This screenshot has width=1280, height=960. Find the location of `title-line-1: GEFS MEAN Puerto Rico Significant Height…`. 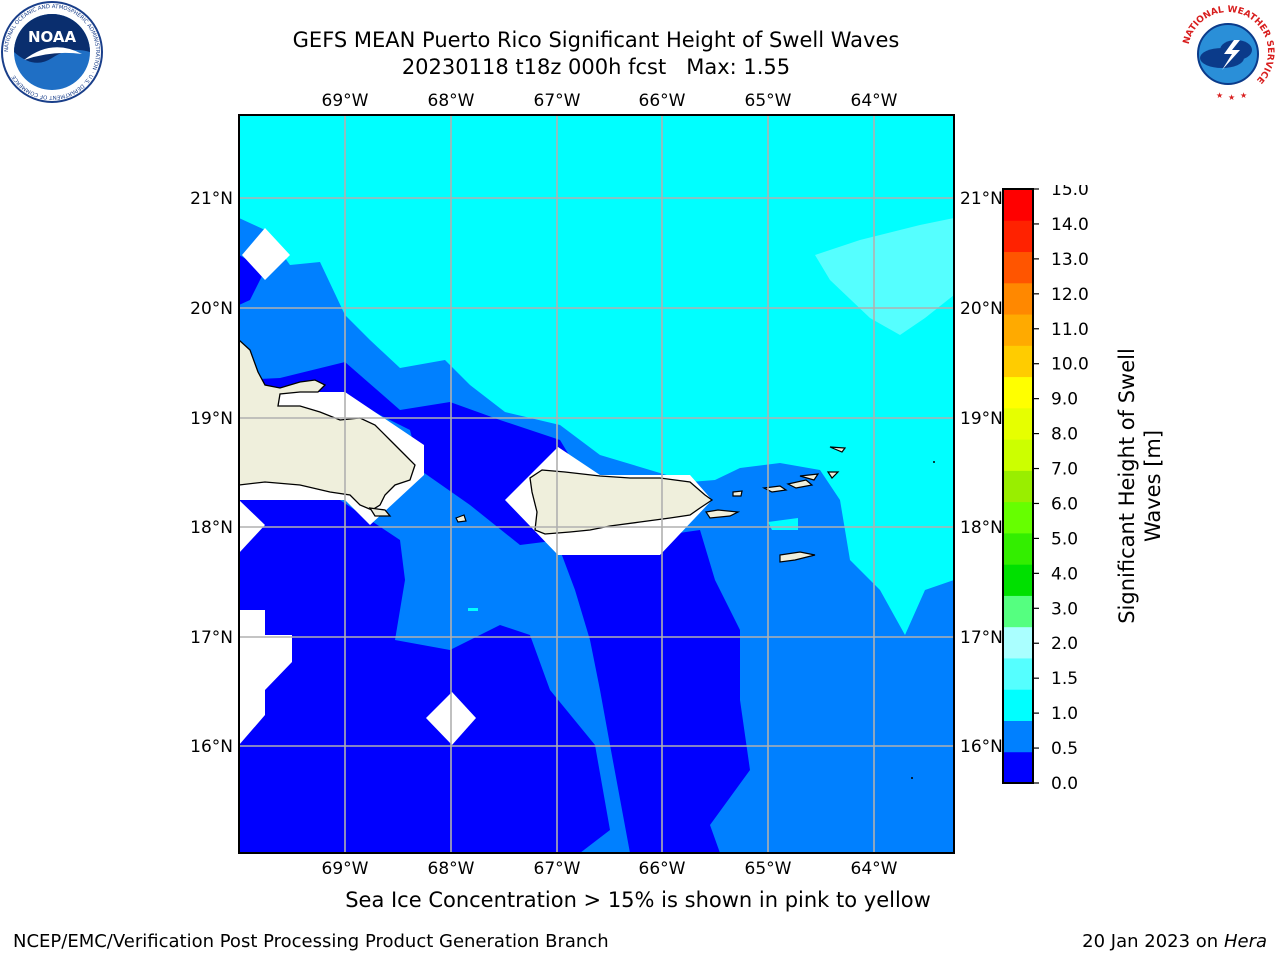

title-line-1: GEFS MEAN Puerto Rico Significant Height… is located at coordinates (596, 40).